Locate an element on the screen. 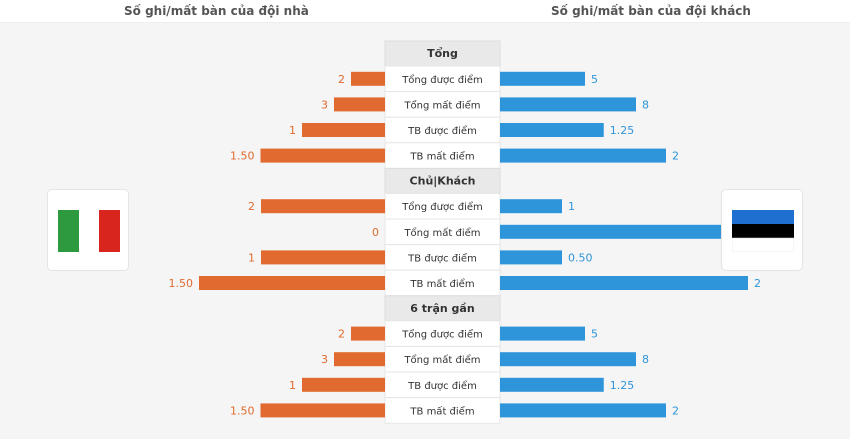  home-value-label: 0 is located at coordinates (375, 232).